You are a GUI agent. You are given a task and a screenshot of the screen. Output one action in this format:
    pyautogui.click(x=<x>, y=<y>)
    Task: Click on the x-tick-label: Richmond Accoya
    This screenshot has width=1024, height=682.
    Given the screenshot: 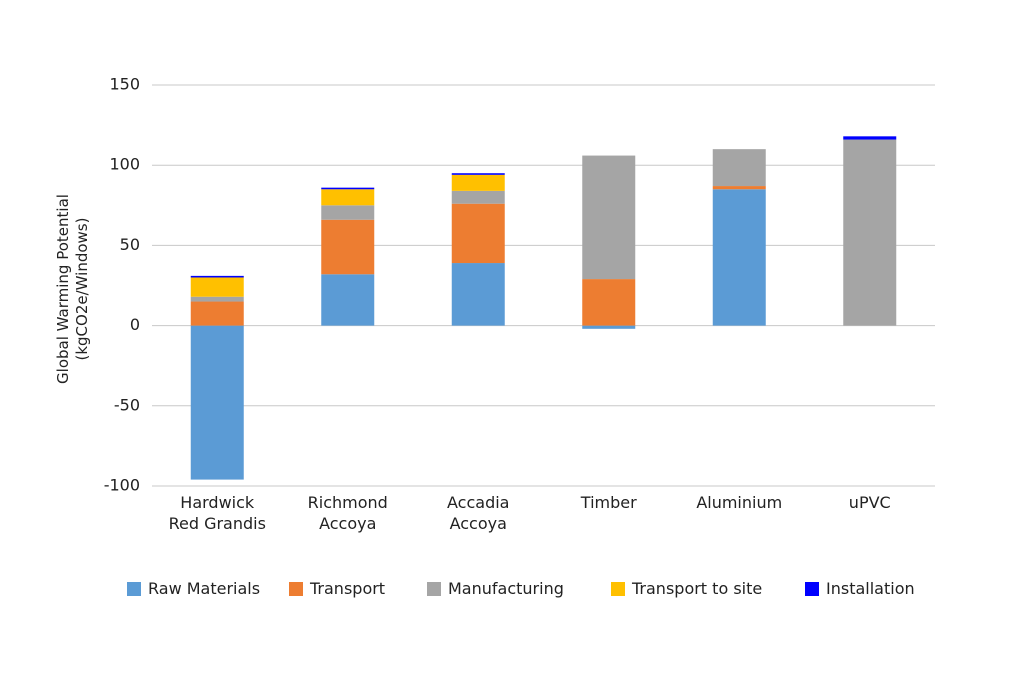 What is the action you would take?
    pyautogui.click(x=347, y=513)
    